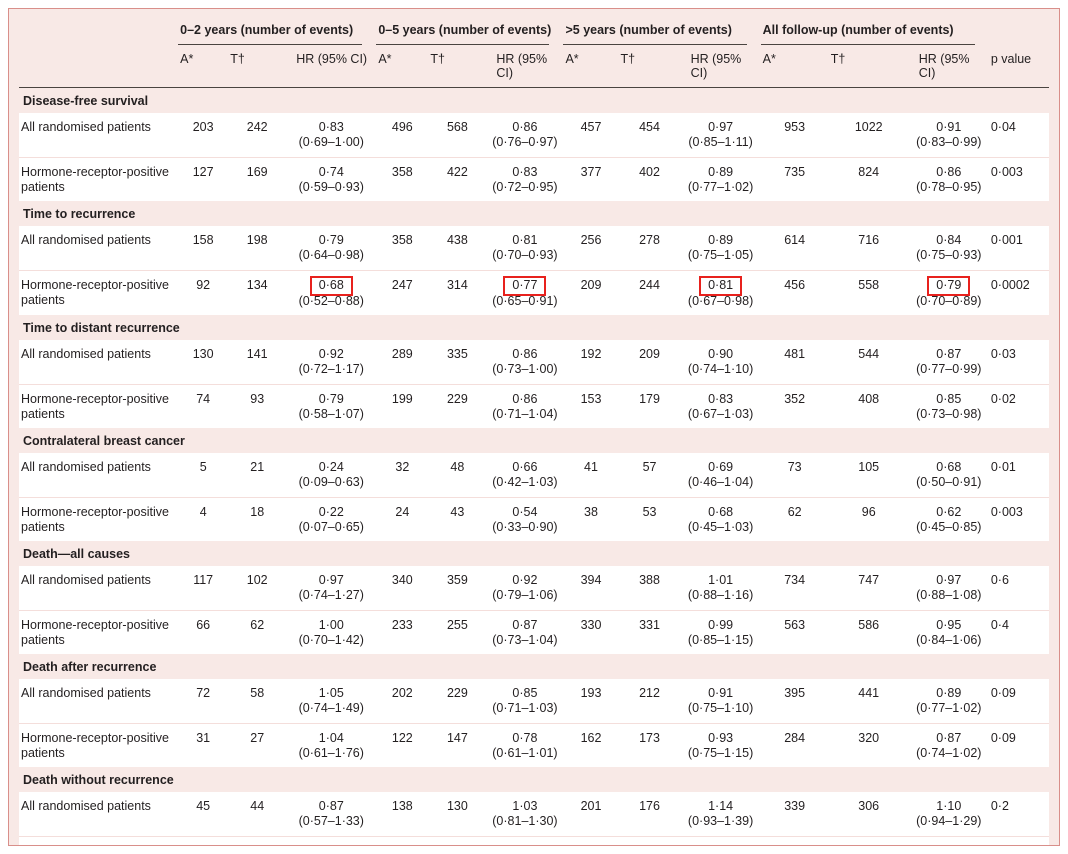 Image resolution: width=1068 pixels, height=854 pixels. What do you see at coordinates (720, 300) in the screenshot?
I see `ci-value: (0·67–0·98)` at bounding box center [720, 300].